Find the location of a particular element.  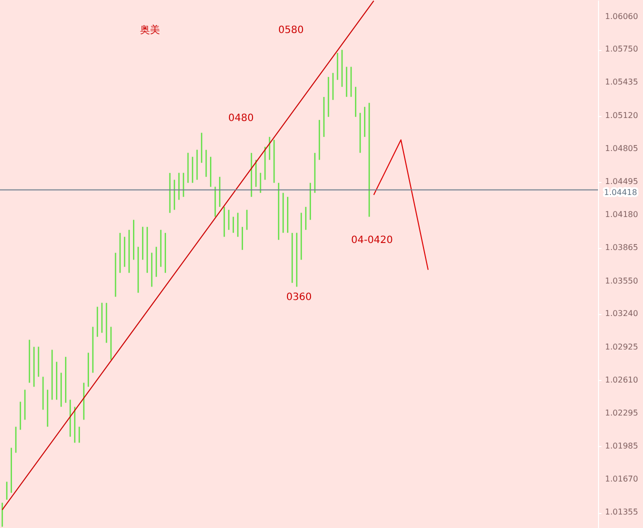

annotation: 0360 is located at coordinates (299, 297).